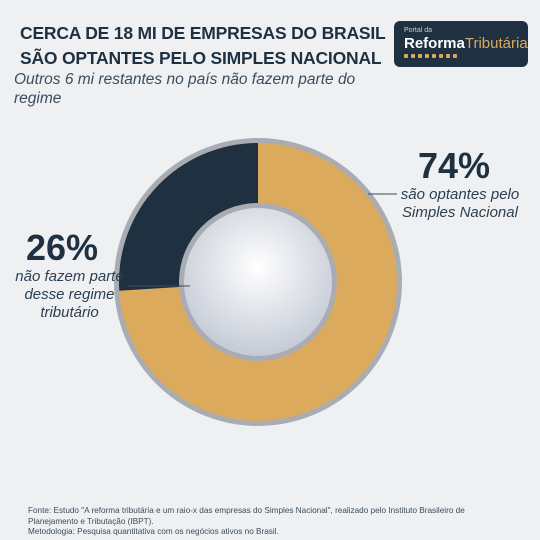  What do you see at coordinates (69, 294) in the screenshot?
I see `data-label-nao-optantes-text: não fazem parte desse regime tributário` at bounding box center [69, 294].